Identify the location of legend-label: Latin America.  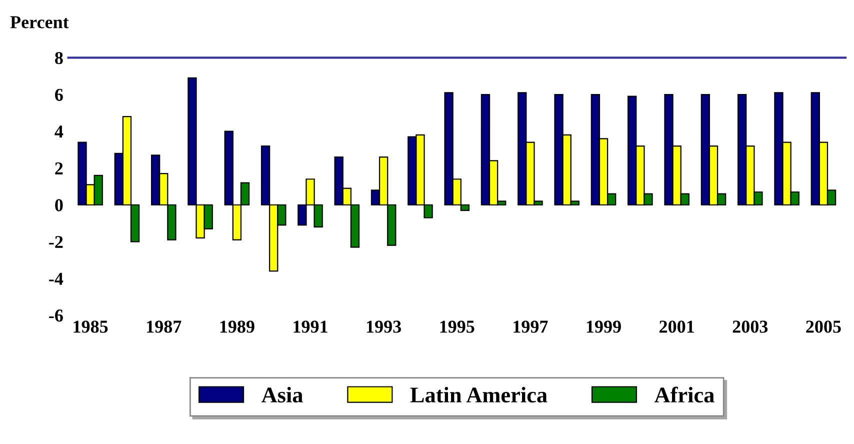
(479, 394).